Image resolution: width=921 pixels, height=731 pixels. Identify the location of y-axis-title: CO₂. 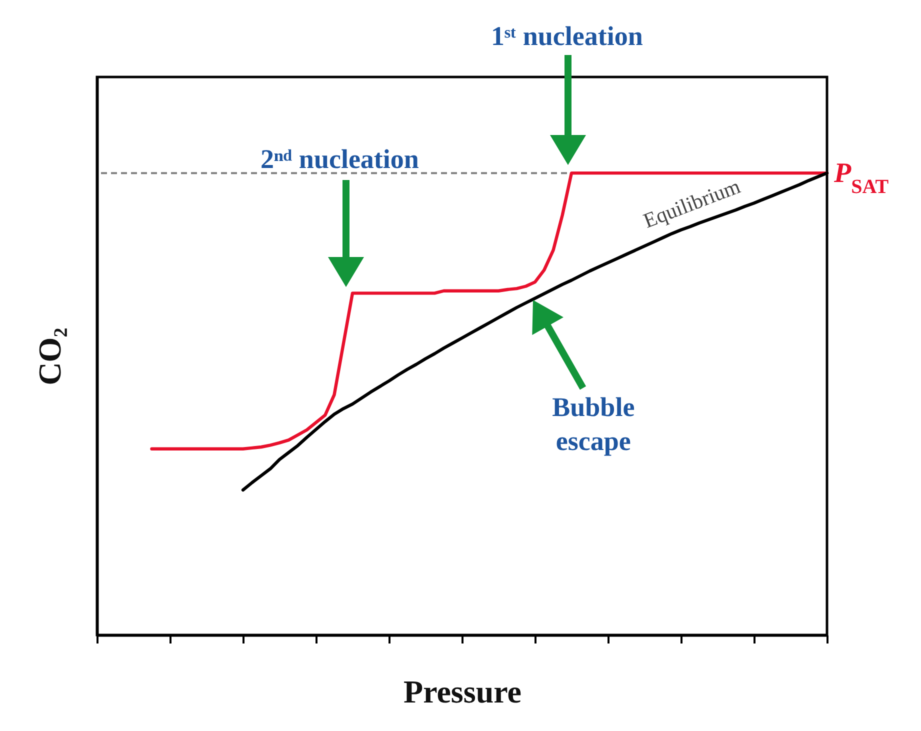
(50, 357).